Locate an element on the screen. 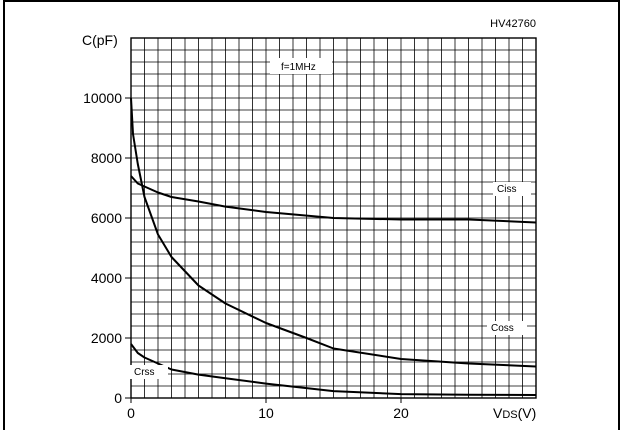  x-axis-title: VDS(V) is located at coordinates (514, 413).